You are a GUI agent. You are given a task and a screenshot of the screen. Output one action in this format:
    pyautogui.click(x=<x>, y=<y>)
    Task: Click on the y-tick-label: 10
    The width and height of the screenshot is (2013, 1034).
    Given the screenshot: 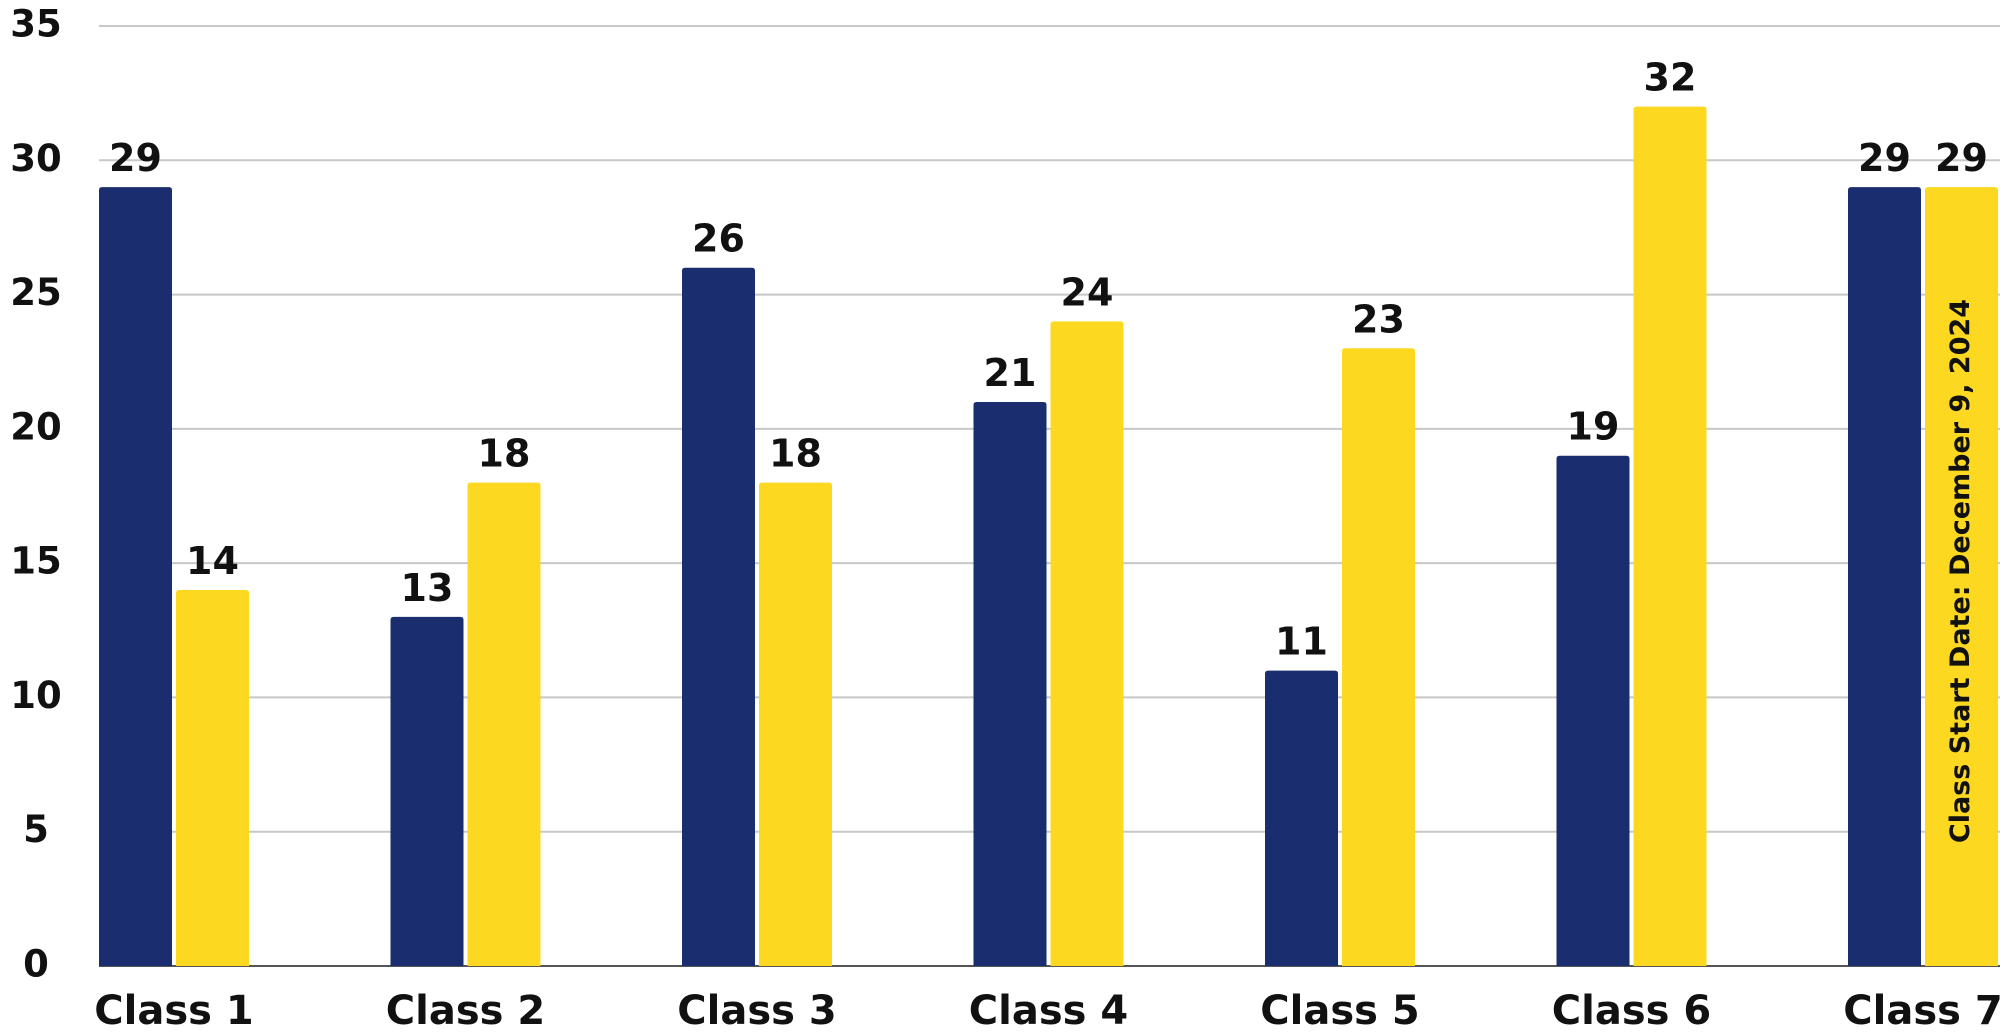 What is the action you would take?
    pyautogui.click(x=36, y=695)
    